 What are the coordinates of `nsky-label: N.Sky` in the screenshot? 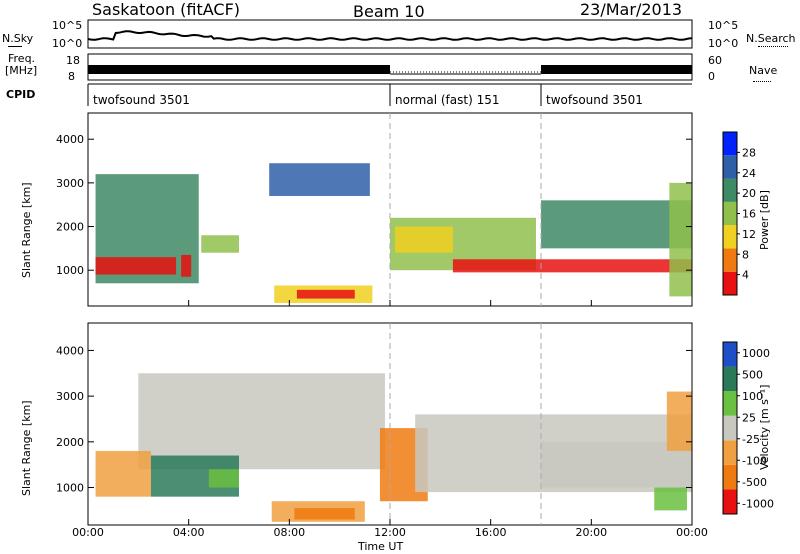 It's located at (18, 38).